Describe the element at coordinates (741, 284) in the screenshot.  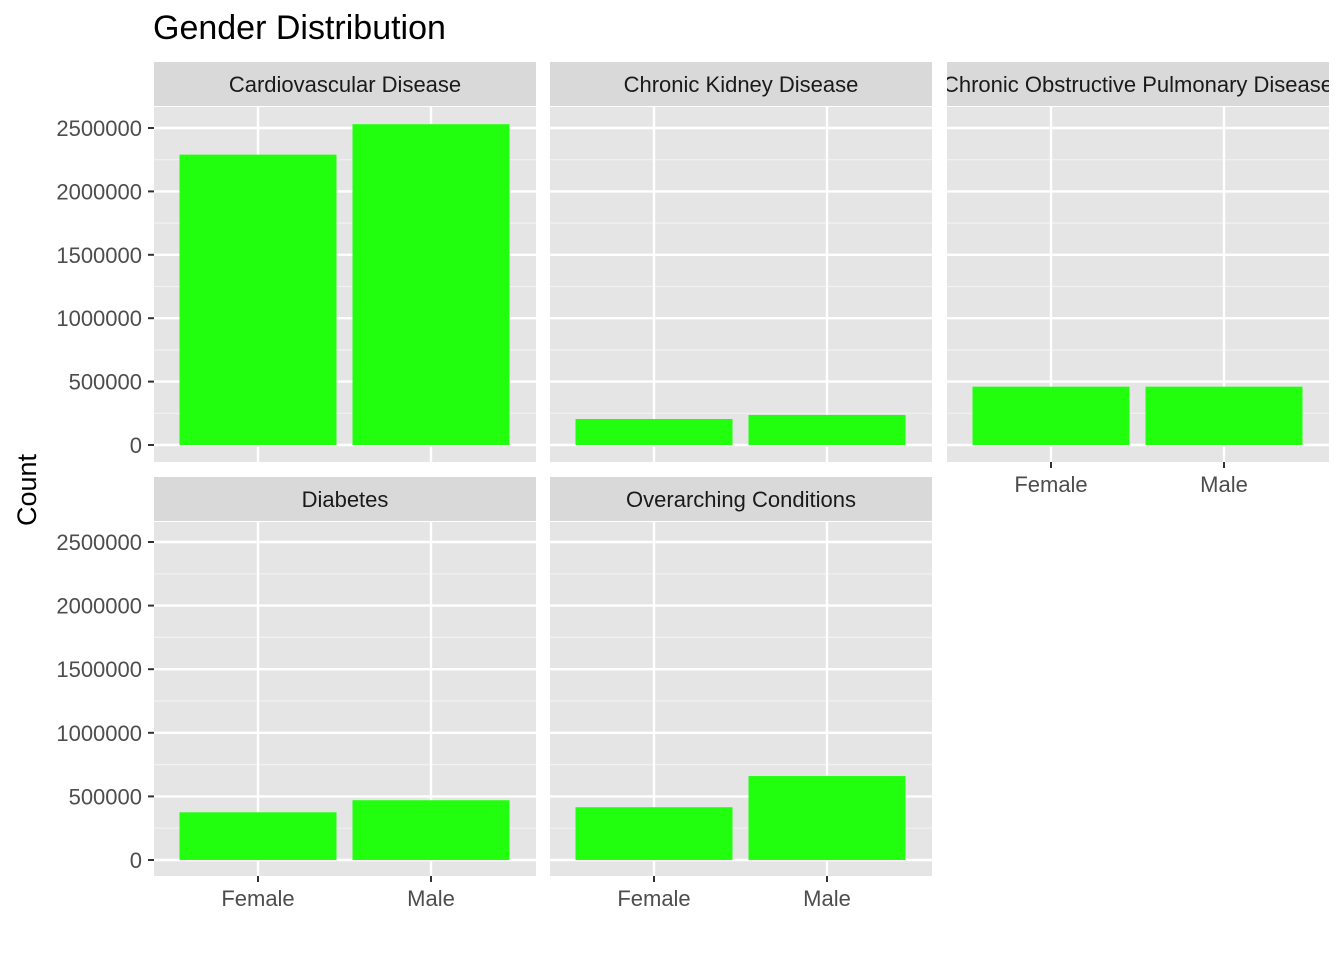
I see `panel-background` at that location.